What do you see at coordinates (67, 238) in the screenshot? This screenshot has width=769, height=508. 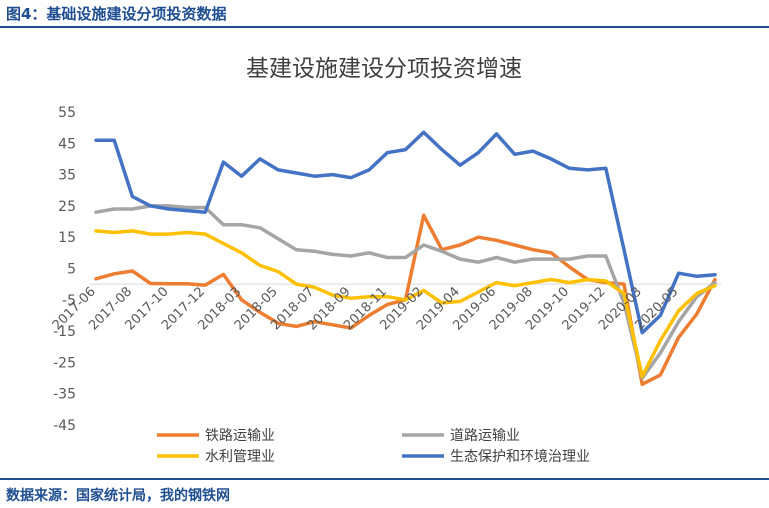 I see `y-tick-label: 15` at bounding box center [67, 238].